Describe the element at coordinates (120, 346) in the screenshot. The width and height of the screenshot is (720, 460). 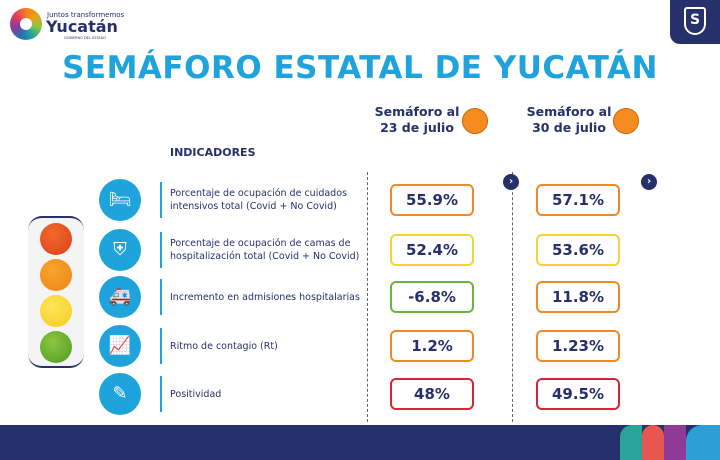
I see `chart-icon: 📈` at that location.